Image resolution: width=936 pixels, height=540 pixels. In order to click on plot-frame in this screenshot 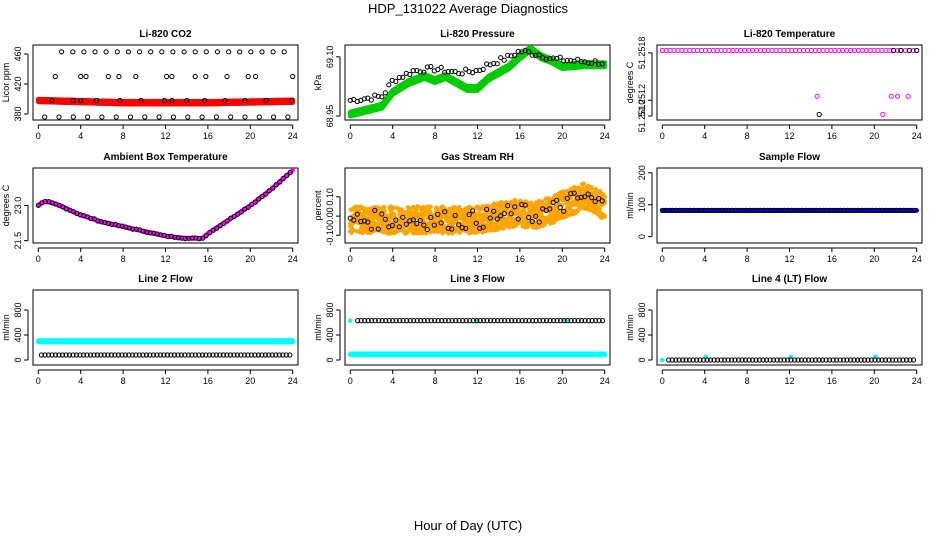, I will do `click(477, 82)`.